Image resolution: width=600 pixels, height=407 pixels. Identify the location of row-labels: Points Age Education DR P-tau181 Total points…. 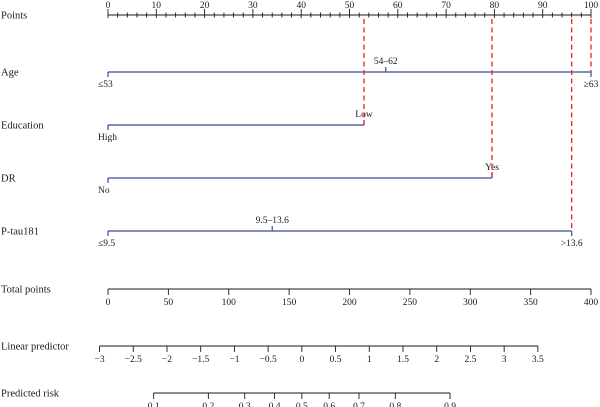
(35, 205).